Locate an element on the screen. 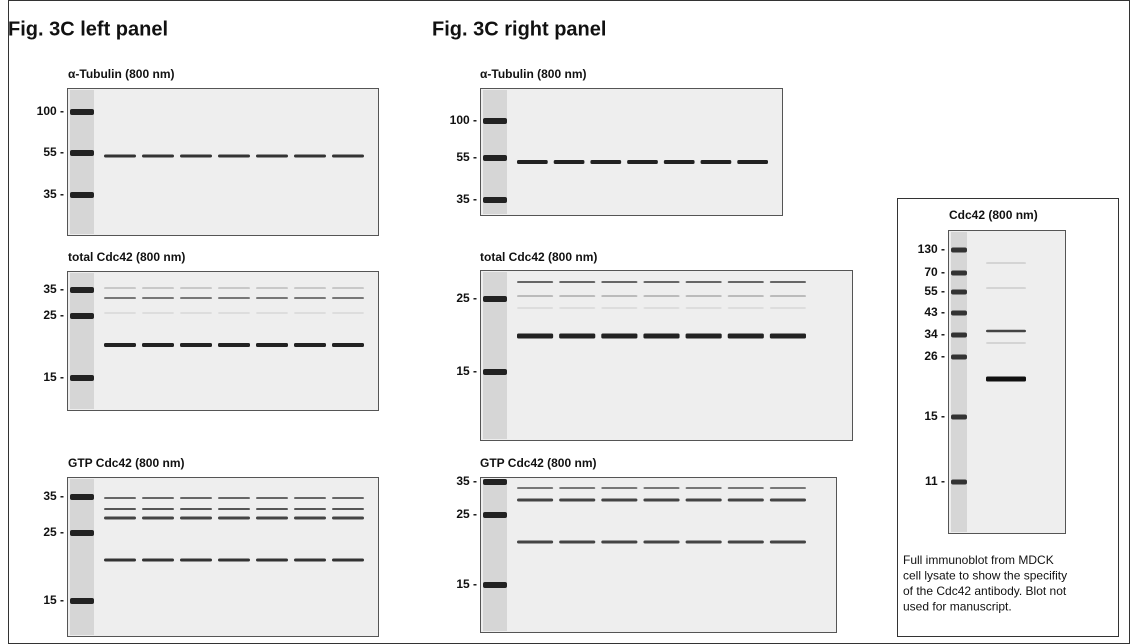  caption-line: Full immunoblot from MDCK is located at coordinates (978, 560).